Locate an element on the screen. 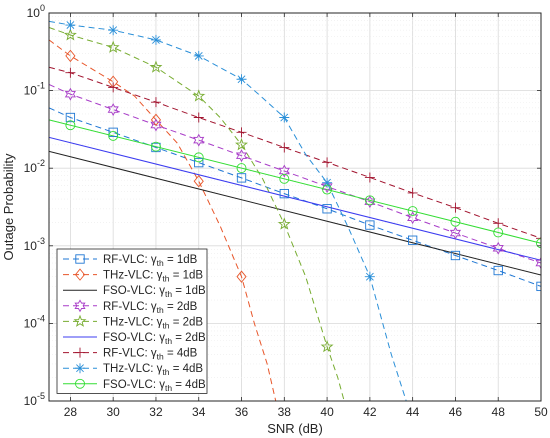  x-tick-label: 38 is located at coordinates (285, 412).